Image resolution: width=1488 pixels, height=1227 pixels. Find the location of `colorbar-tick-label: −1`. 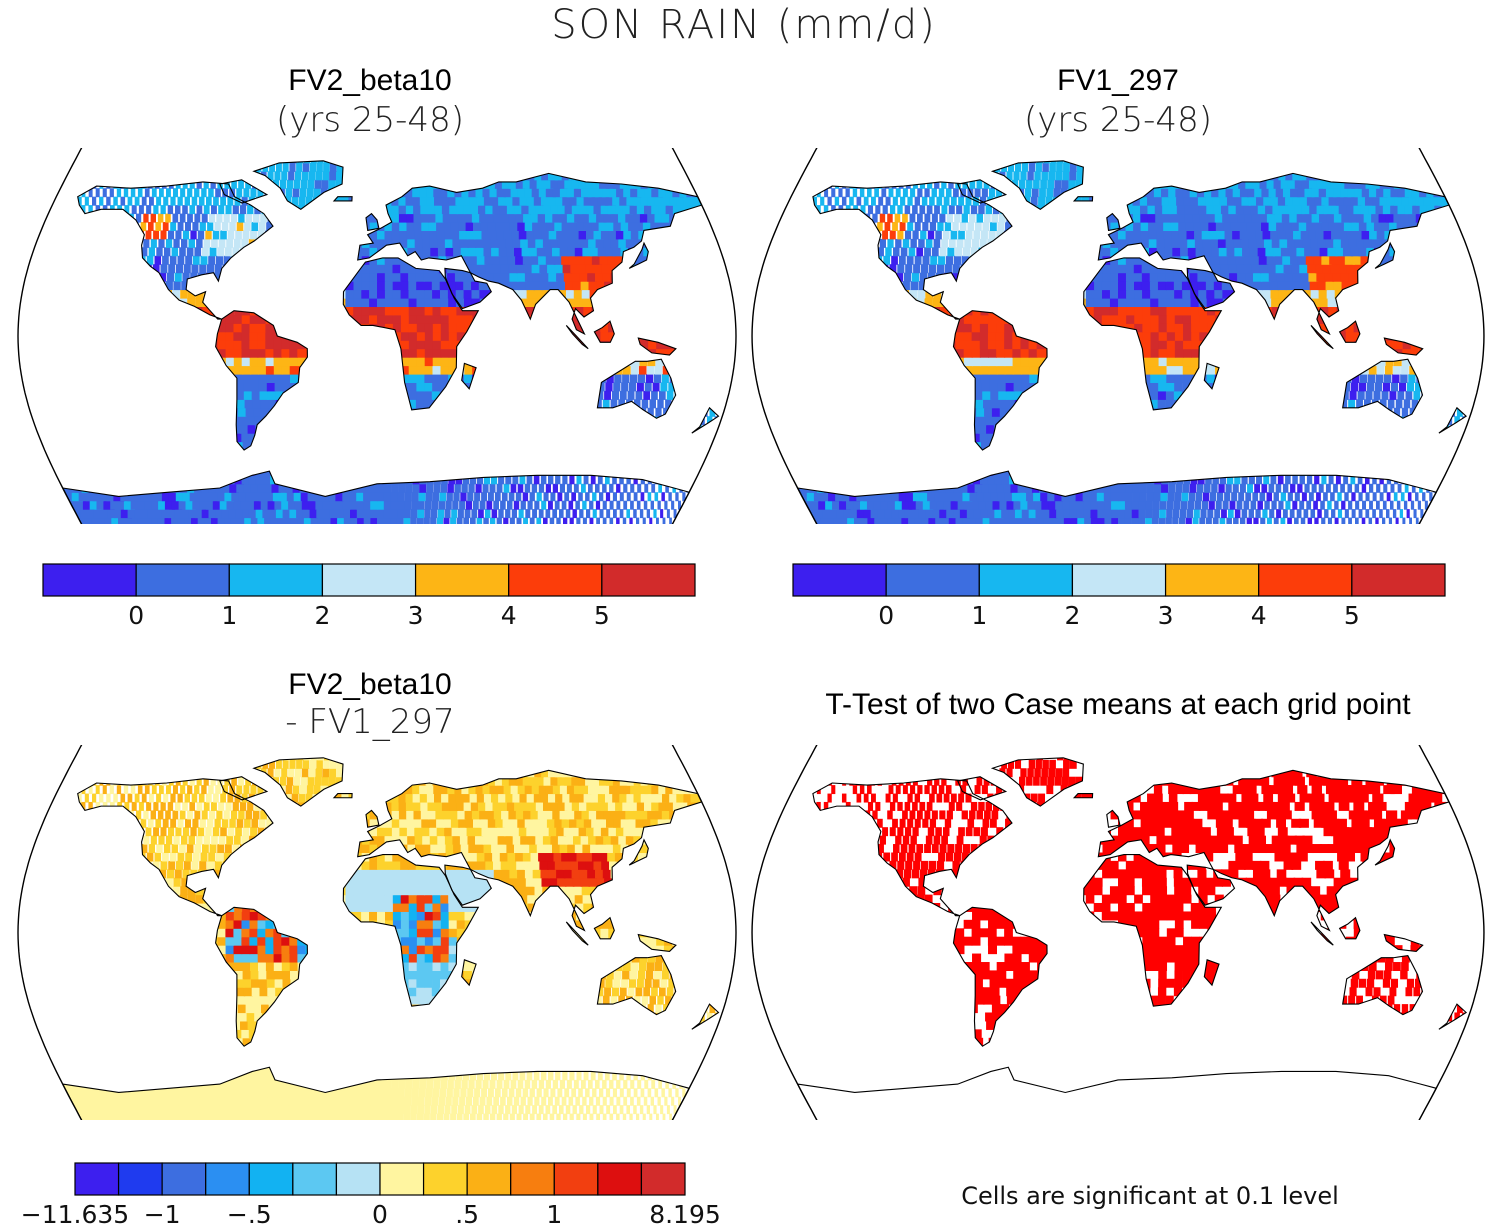

colorbar-tick-label: −1 is located at coordinates (162, 1213).